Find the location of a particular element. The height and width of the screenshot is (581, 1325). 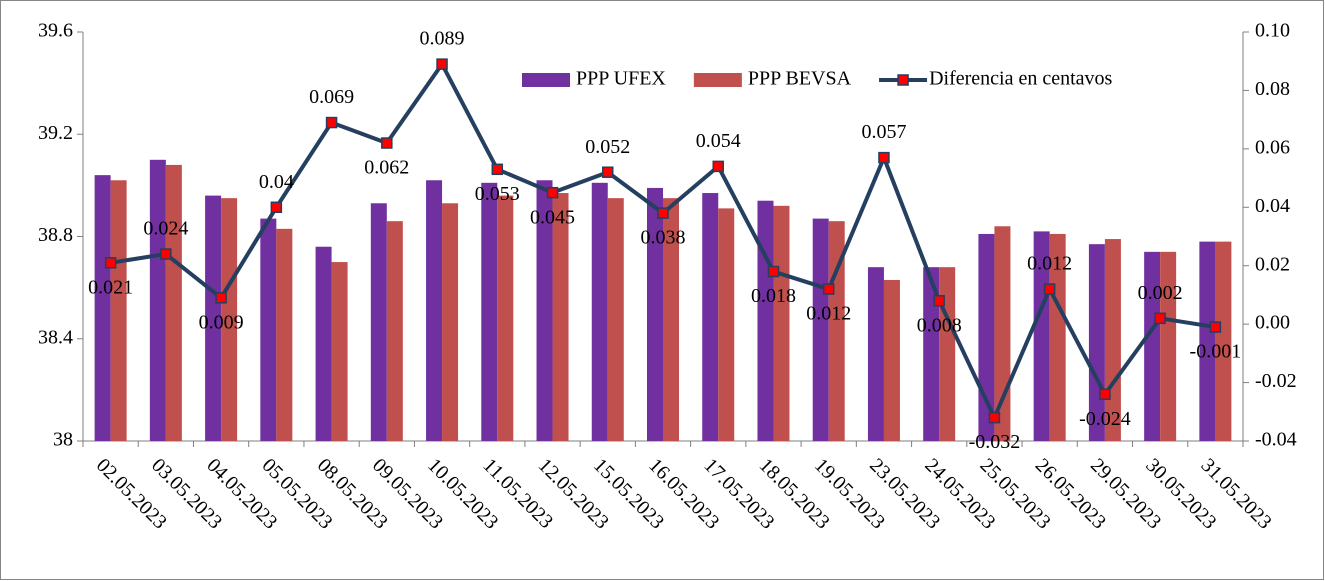

data-label: 0.069 is located at coordinates (331, 97).